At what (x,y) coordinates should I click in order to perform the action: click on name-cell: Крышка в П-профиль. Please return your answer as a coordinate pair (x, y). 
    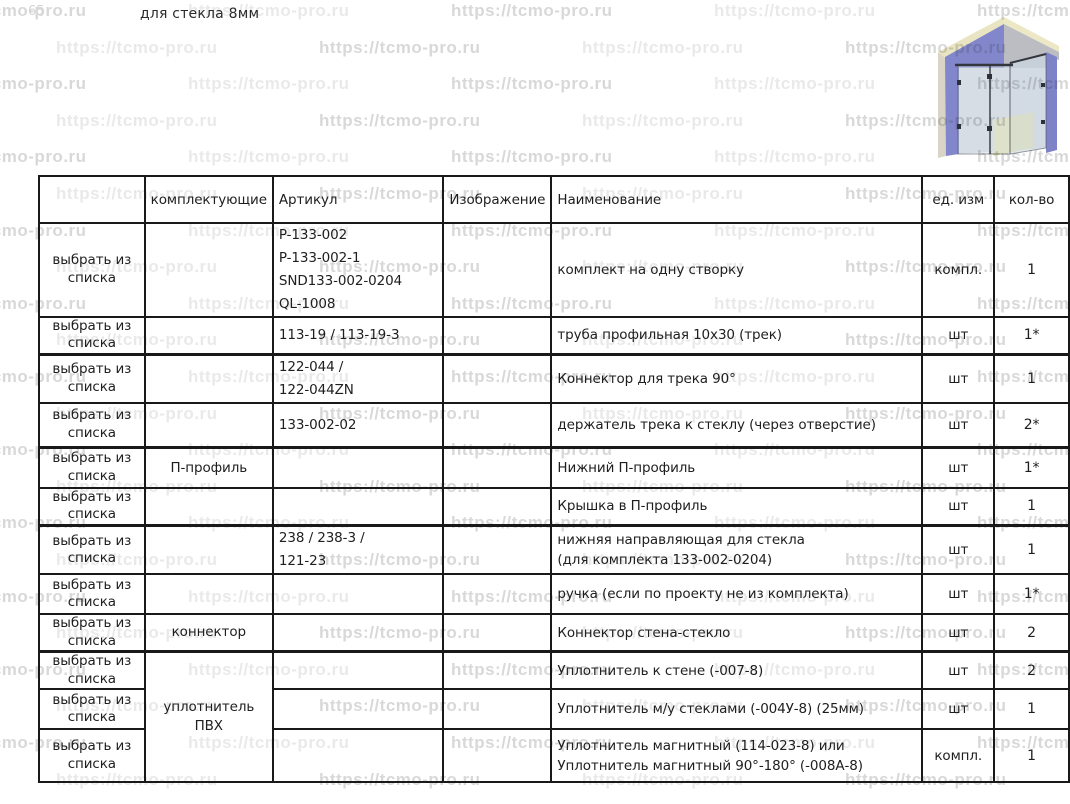
    Looking at the image, I should click on (737, 506).